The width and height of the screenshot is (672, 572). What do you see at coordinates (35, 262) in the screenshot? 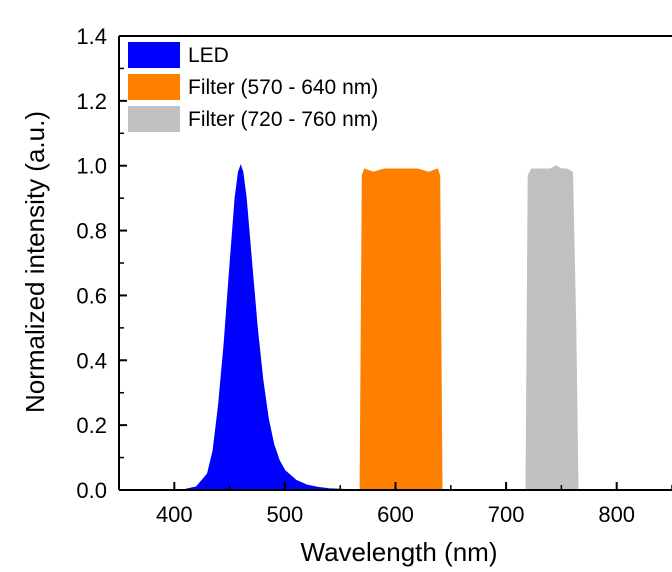
I see `y-axis-title: Normalized intensity (a.u.)` at bounding box center [35, 262].